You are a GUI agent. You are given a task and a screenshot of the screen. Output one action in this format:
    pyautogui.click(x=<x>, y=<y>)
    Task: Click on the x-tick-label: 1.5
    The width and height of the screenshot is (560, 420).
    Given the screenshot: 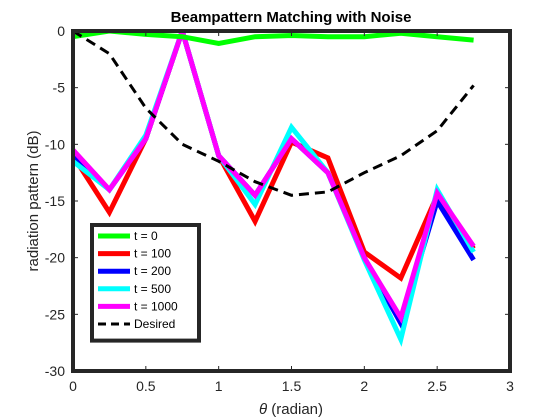 What is the action you would take?
    pyautogui.click(x=292, y=386)
    